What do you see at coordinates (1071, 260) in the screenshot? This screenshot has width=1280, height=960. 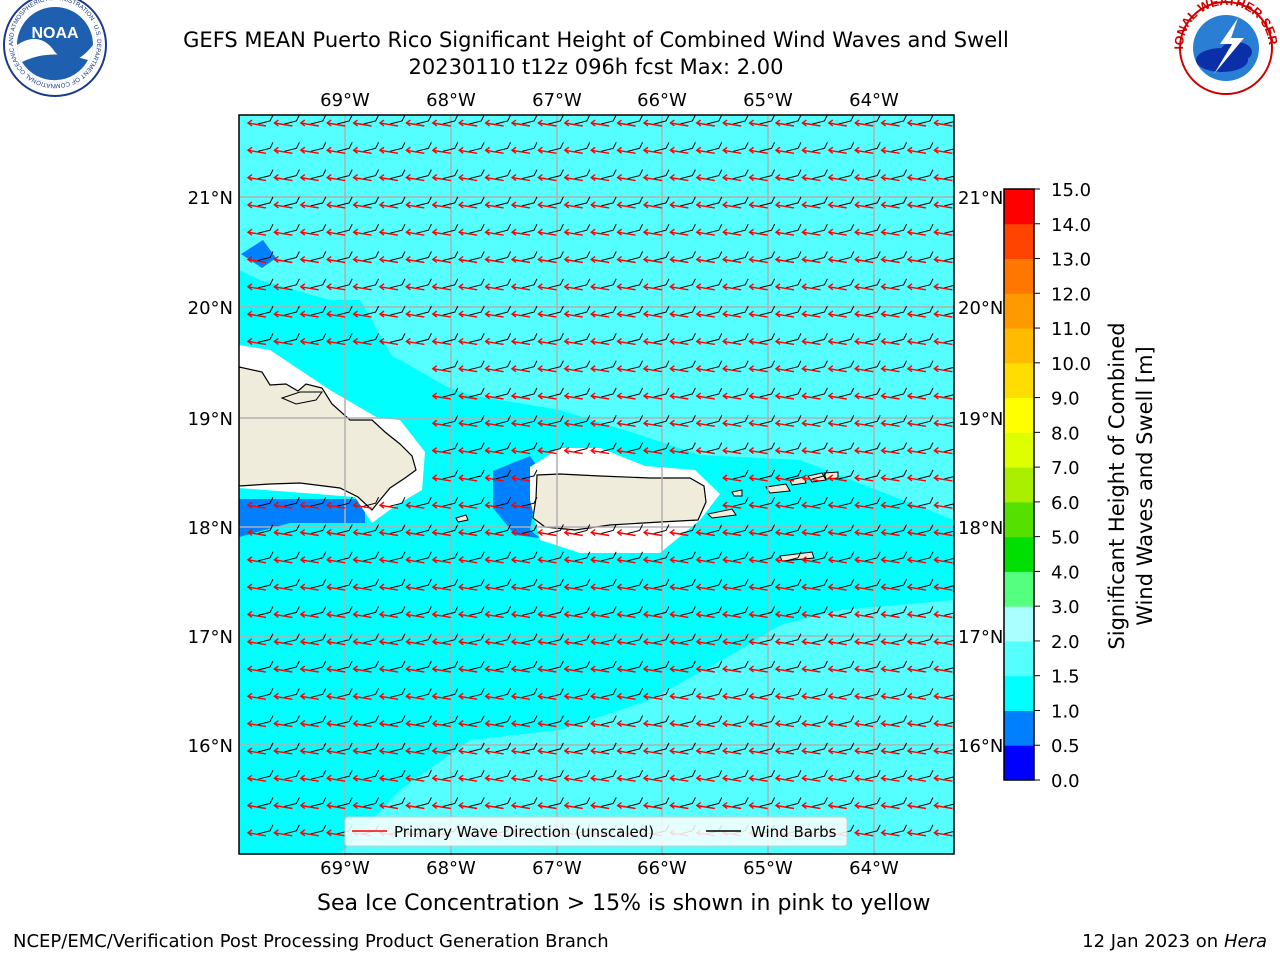 I see `colorbar-tick-label: 13.0` at bounding box center [1071, 260].